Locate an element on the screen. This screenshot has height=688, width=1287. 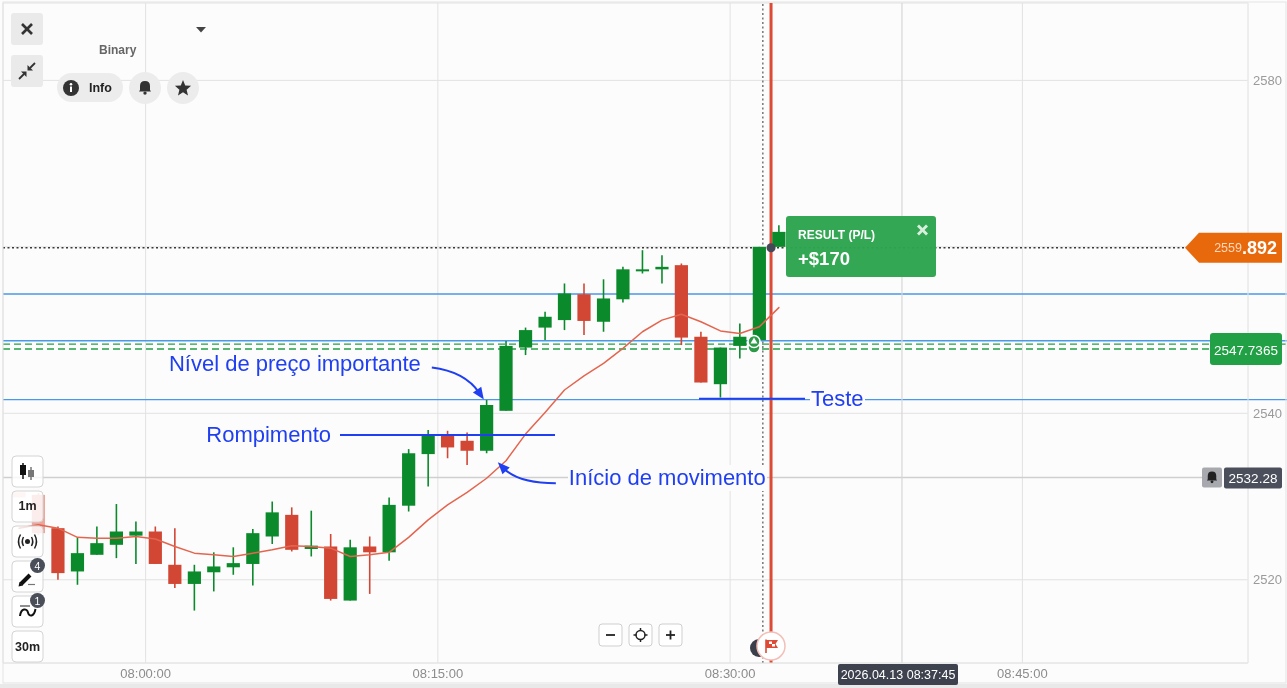
x-tick-label: 08:00:00 is located at coordinates (145, 674).